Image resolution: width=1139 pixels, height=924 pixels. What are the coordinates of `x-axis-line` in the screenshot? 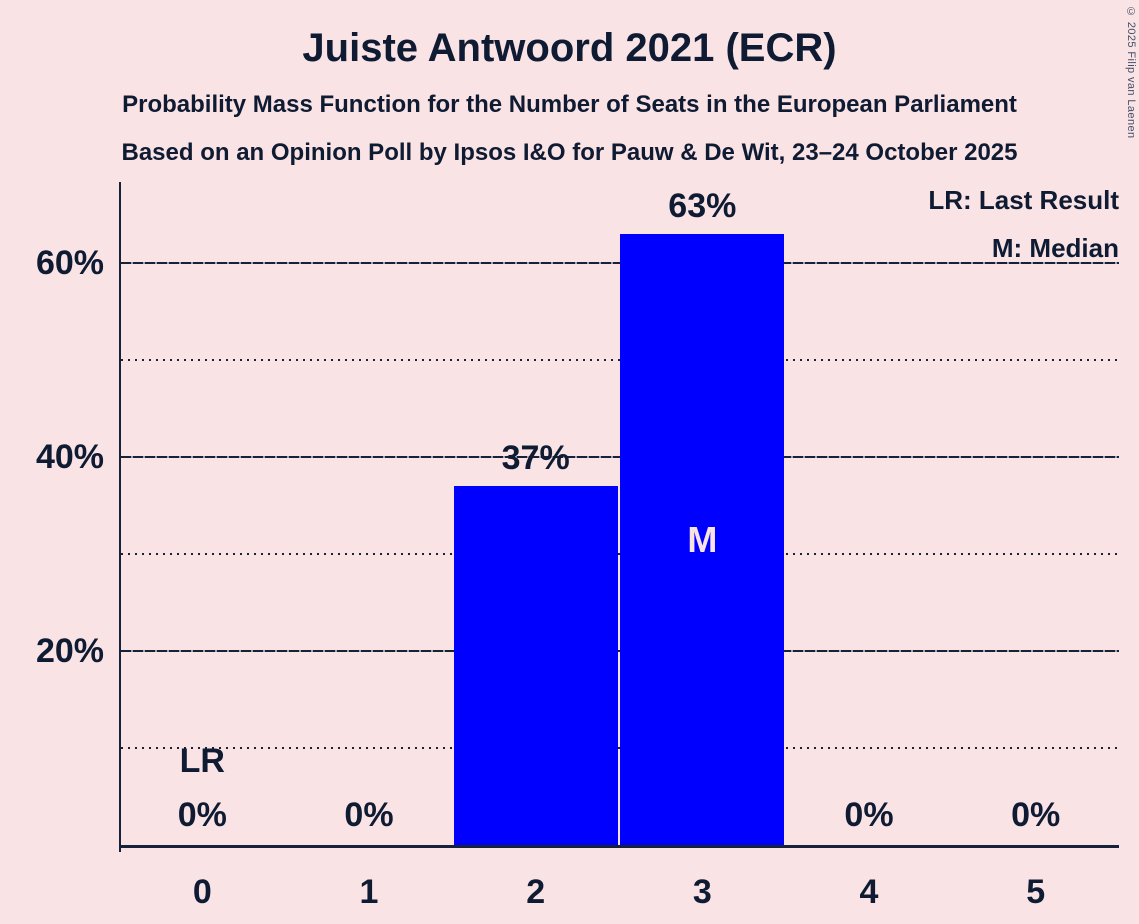 It's located at (619, 846).